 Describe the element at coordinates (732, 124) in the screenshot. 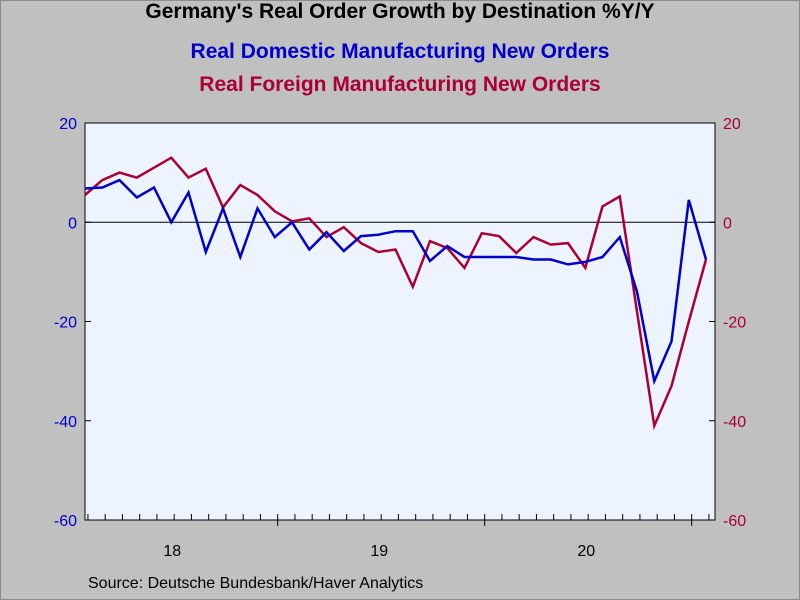

I see `y-tick-label-right: 20` at that location.